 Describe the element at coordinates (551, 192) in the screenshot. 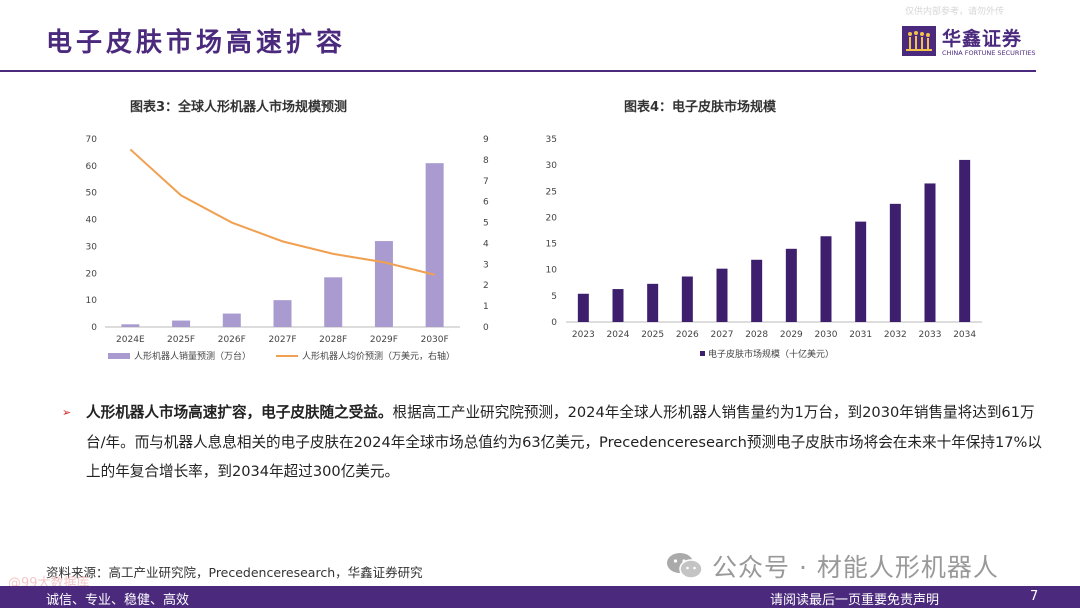

I see `y-tick-label: 25` at that location.